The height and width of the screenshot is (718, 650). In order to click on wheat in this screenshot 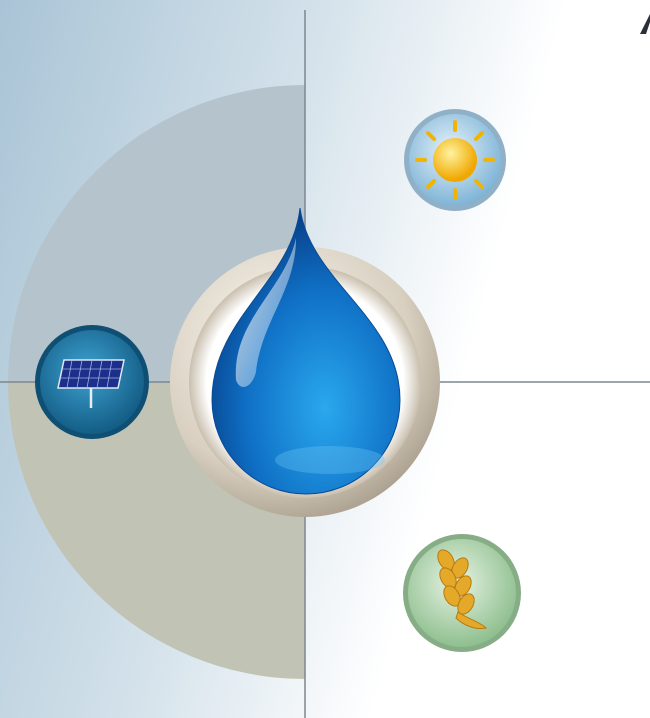, I will do `click(462, 589)`.